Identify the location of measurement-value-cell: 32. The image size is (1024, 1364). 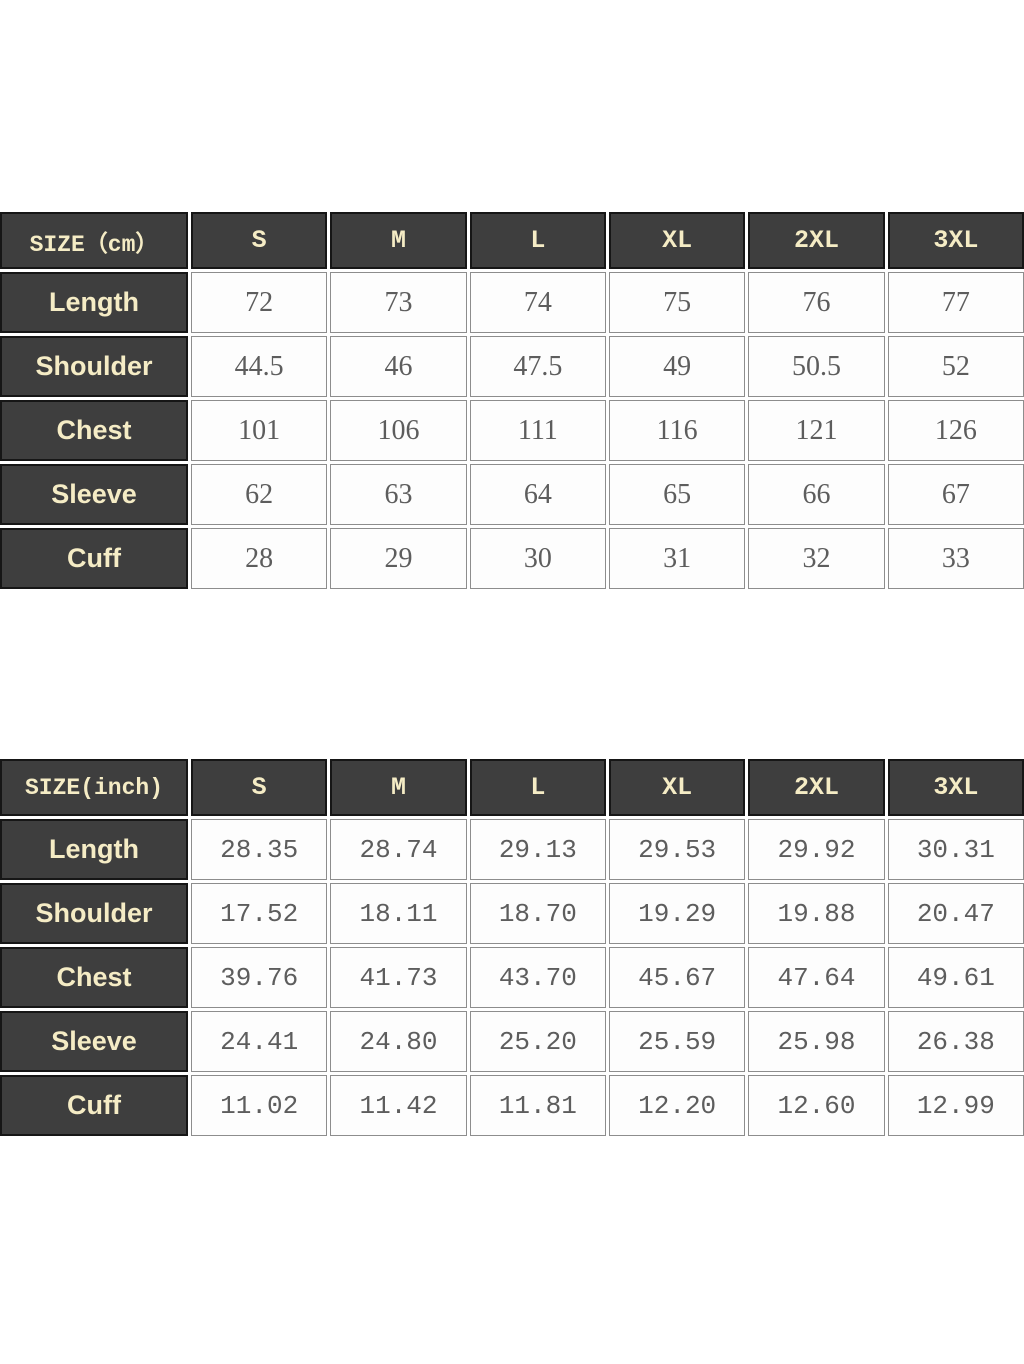
(816, 558).